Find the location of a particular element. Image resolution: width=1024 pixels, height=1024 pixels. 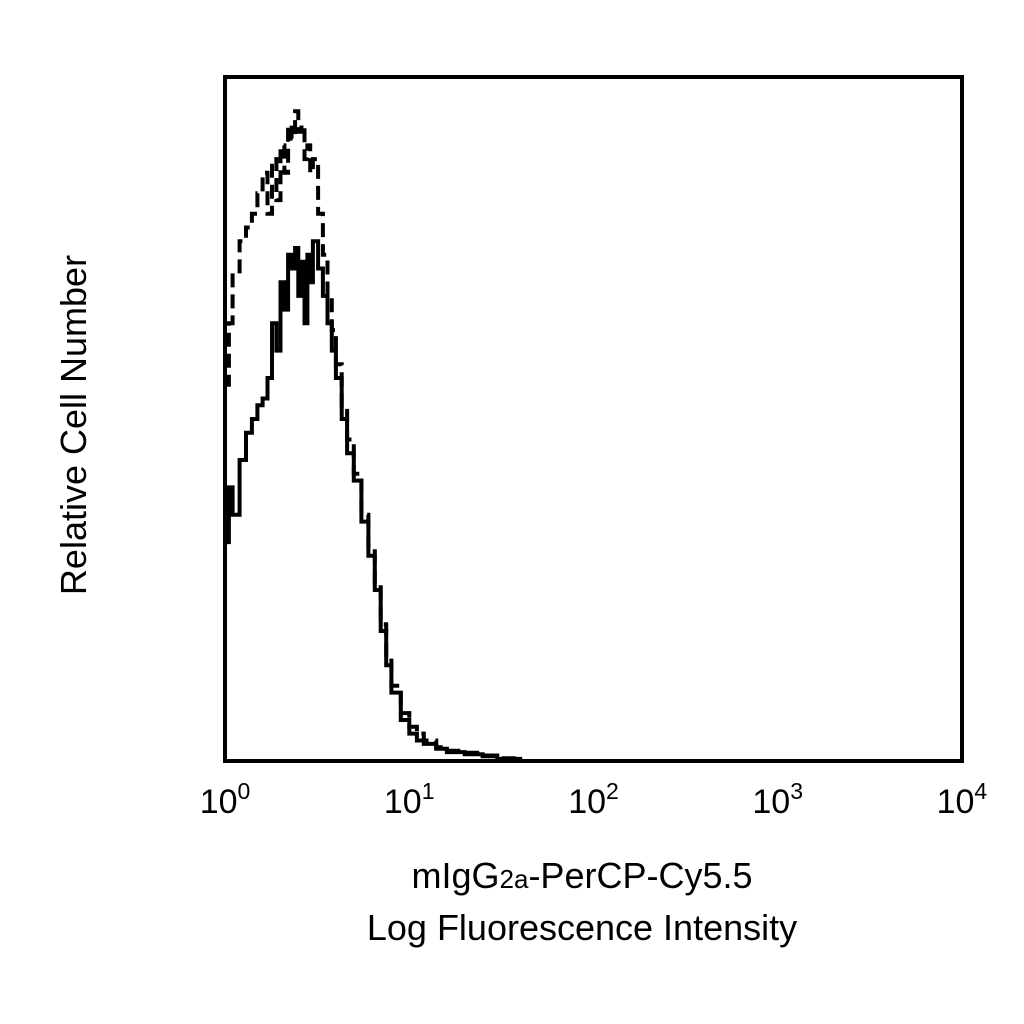

x-tick-exponent: 1 is located at coordinates (428, 791).